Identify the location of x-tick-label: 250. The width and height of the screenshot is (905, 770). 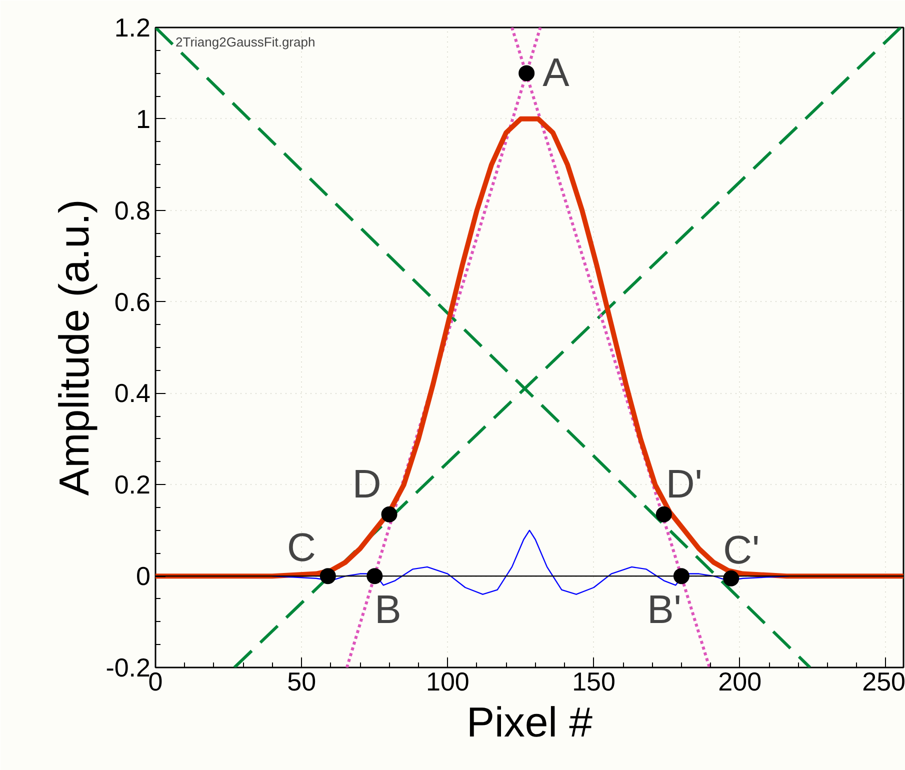
(883, 681).